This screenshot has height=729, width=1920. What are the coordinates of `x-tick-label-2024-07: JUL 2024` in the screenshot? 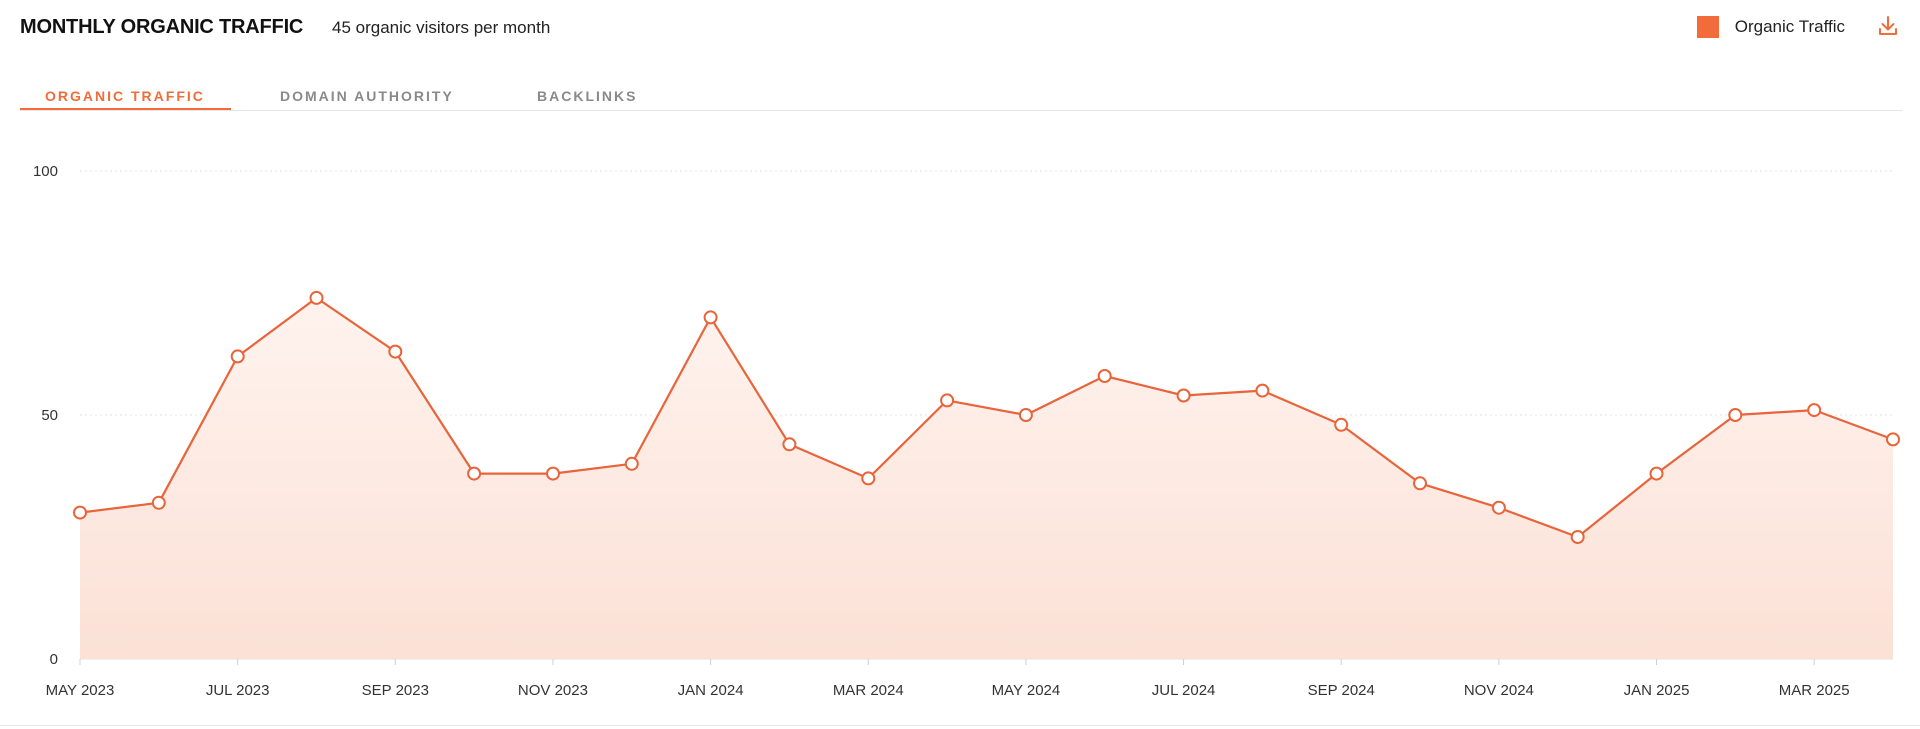 It's located at (1184, 690).